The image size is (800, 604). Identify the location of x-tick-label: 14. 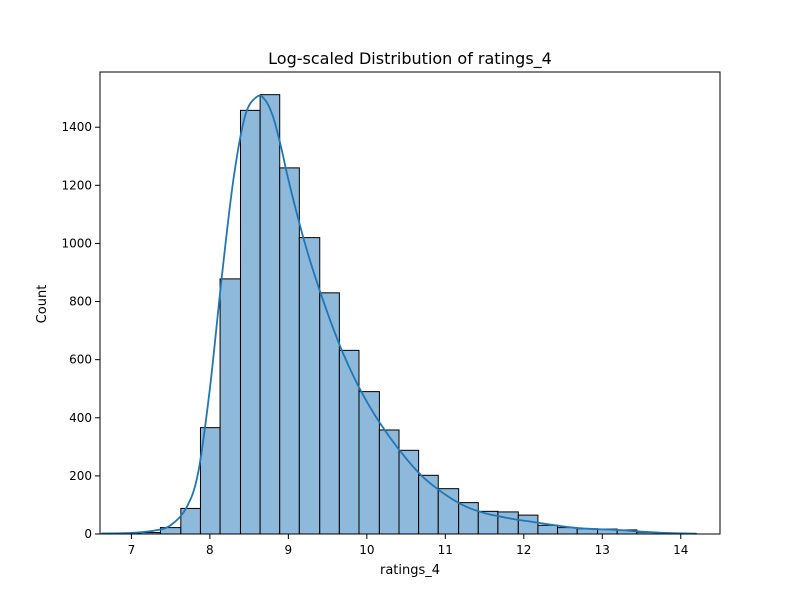
(680, 550).